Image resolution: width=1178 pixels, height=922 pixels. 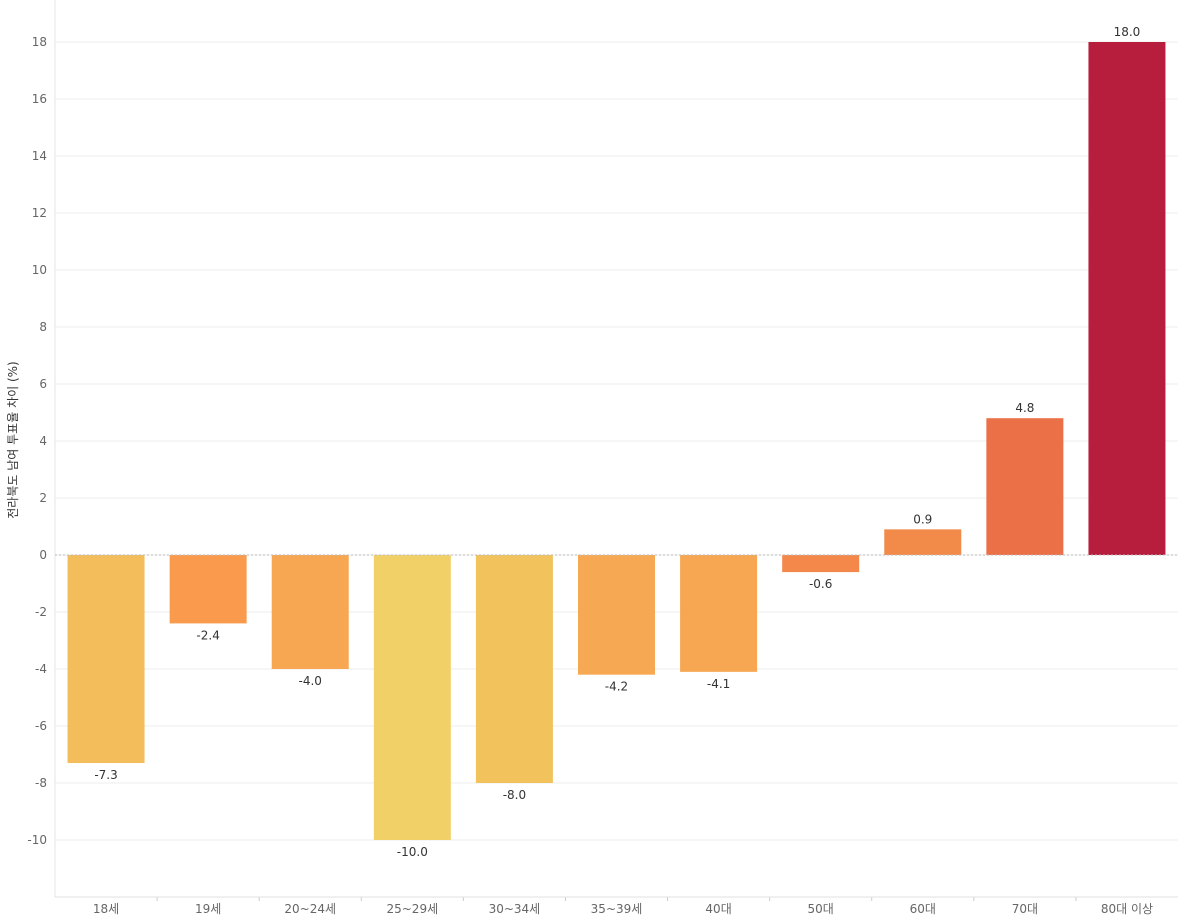 What do you see at coordinates (43, 555) in the screenshot?
I see `y-tick-label: 0` at bounding box center [43, 555].